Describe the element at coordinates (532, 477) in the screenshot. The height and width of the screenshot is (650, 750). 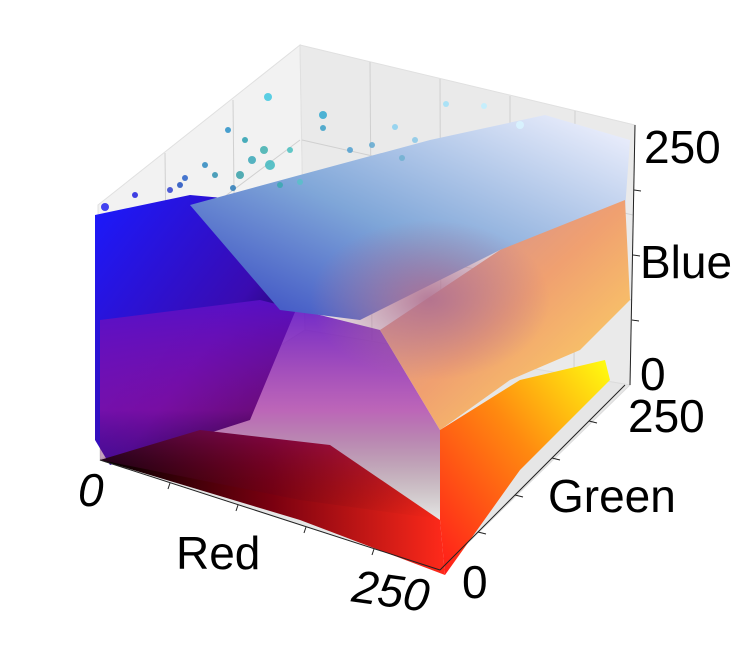
I see `green-axis-line` at that location.